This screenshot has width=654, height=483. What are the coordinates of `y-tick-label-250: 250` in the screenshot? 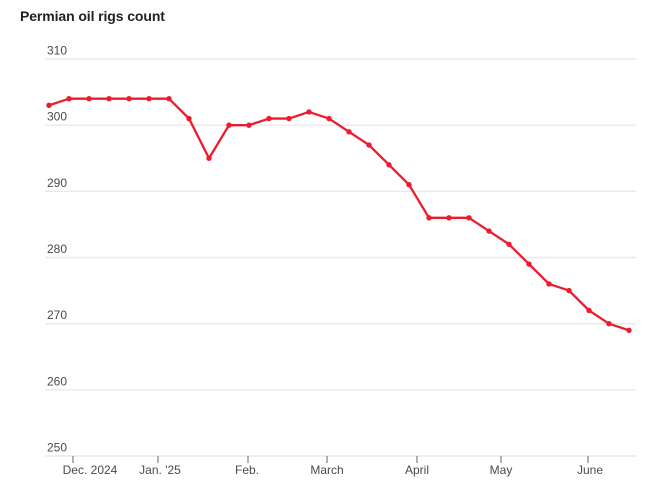 It's located at (57, 448).